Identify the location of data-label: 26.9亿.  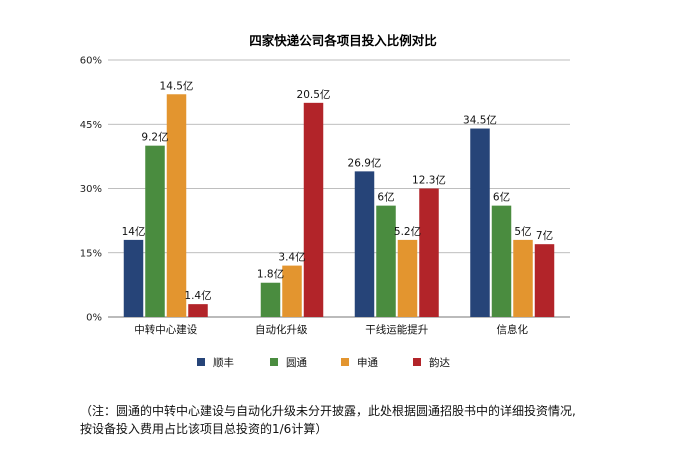
(365, 162).